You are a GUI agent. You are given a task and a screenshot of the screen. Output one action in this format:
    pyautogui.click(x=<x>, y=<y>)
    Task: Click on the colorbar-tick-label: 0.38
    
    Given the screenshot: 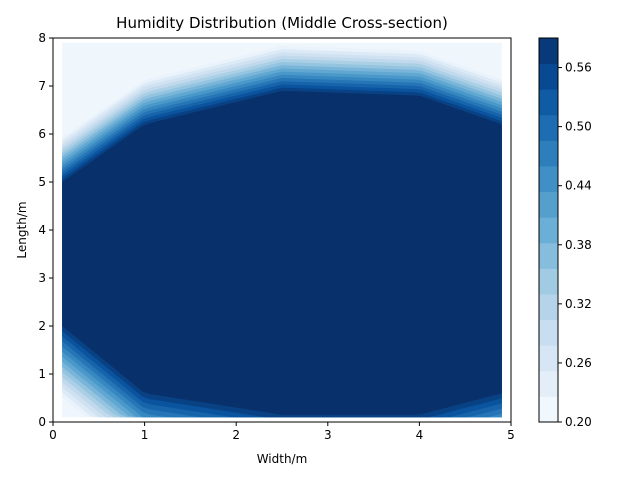 What is the action you would take?
    pyautogui.click(x=578, y=245)
    